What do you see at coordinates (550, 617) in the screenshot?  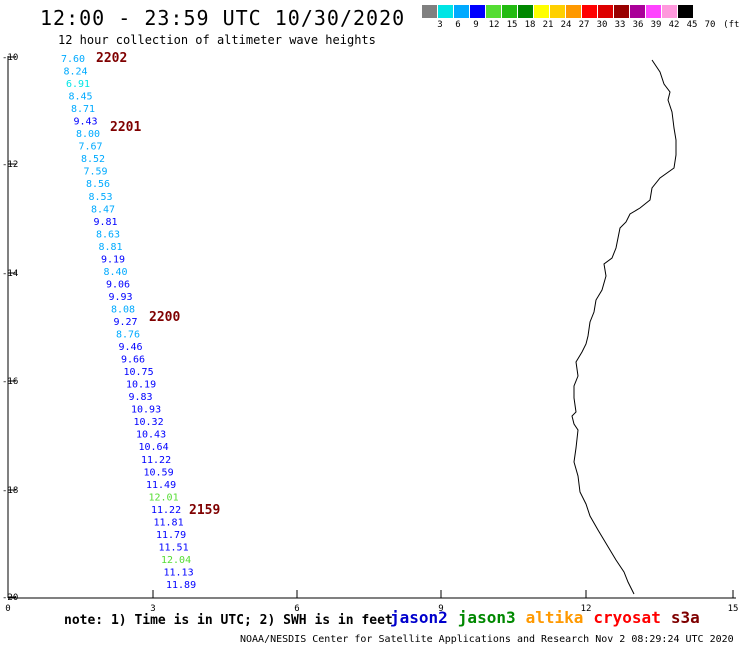 I see `satellite-legend: jason2 jason3 altika cryosat s3a` at bounding box center [550, 617].